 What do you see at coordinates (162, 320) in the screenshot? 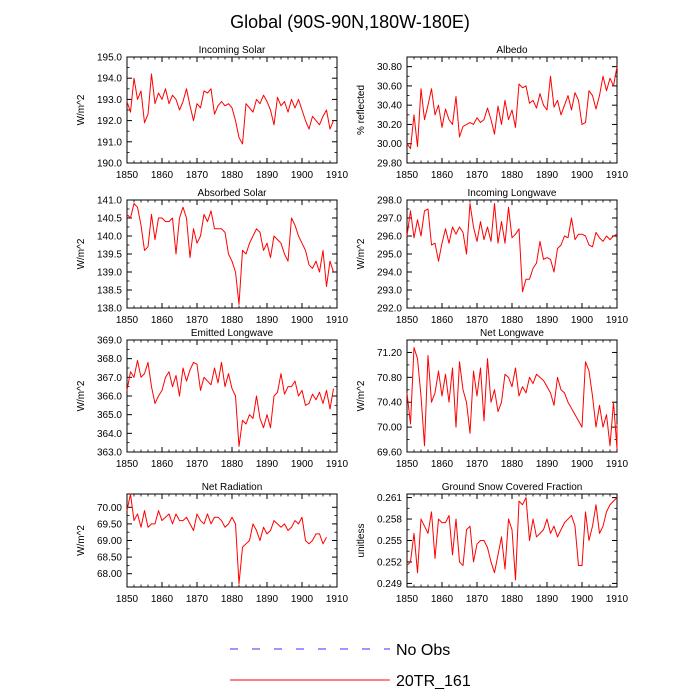
I see `absorbed-solar-xtick-label: 1860` at bounding box center [162, 320].